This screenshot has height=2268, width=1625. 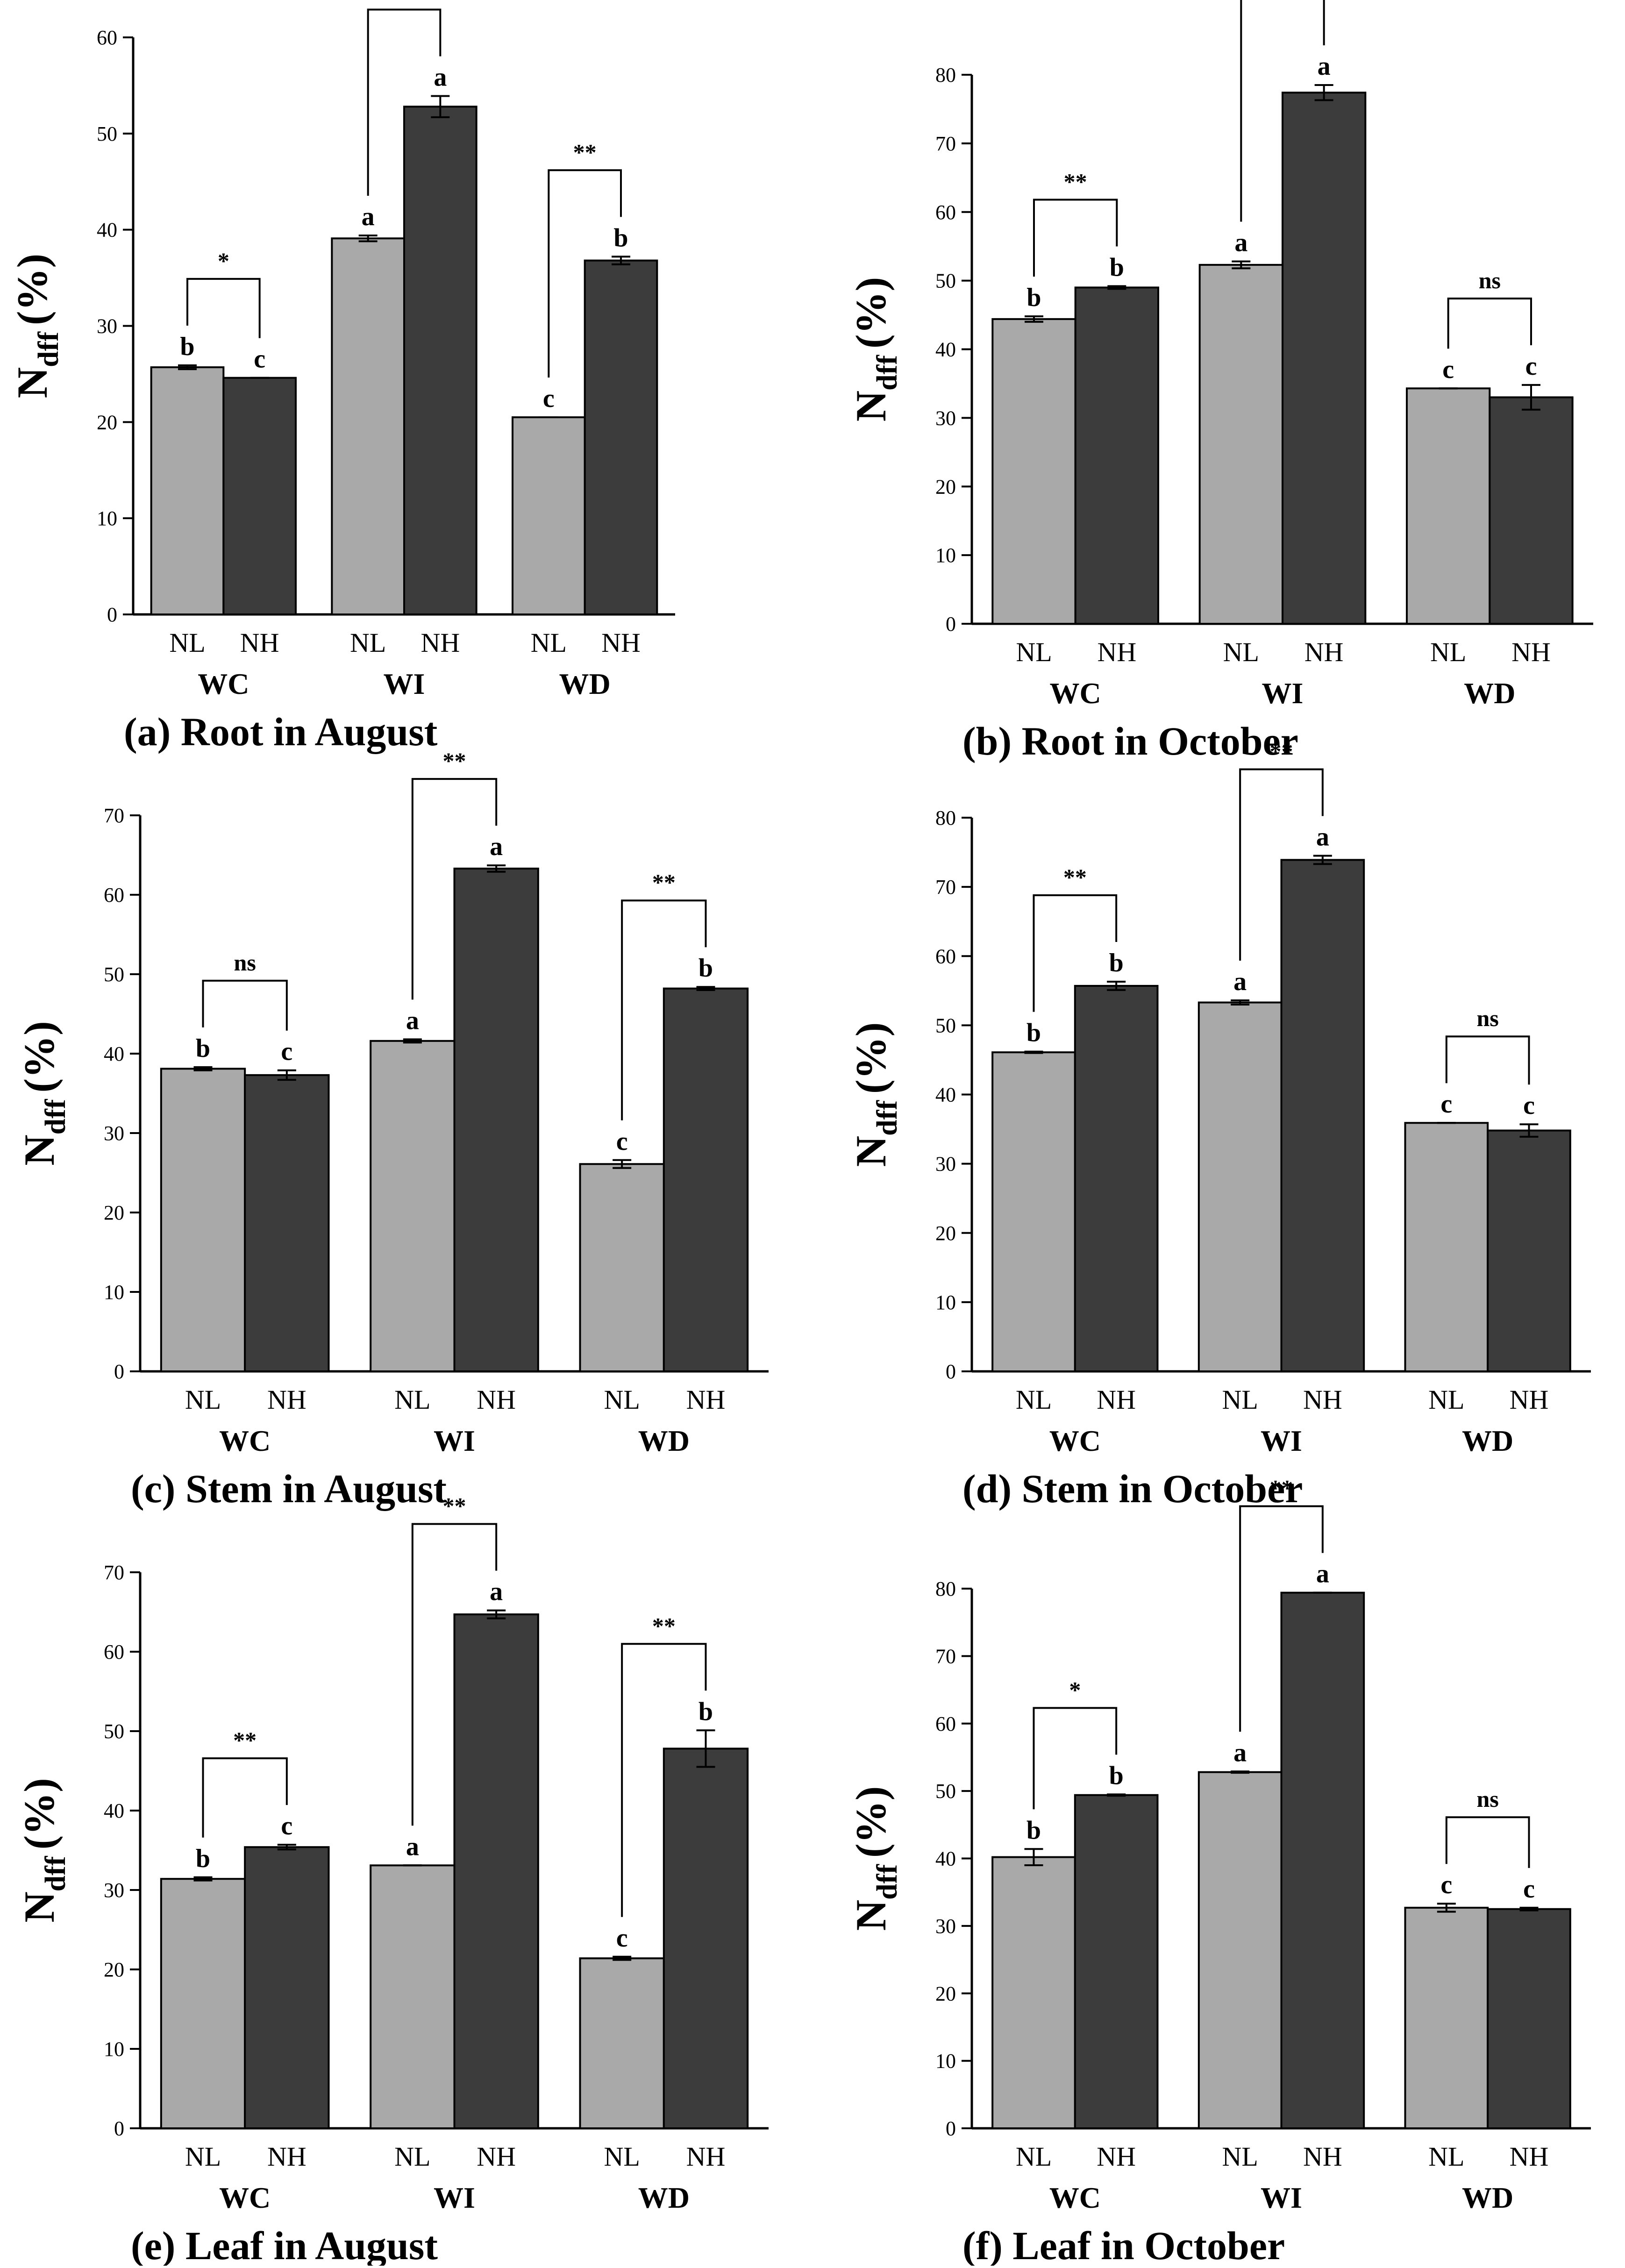 I want to click on bar-wd-nl, so click(x=1447, y=2018).